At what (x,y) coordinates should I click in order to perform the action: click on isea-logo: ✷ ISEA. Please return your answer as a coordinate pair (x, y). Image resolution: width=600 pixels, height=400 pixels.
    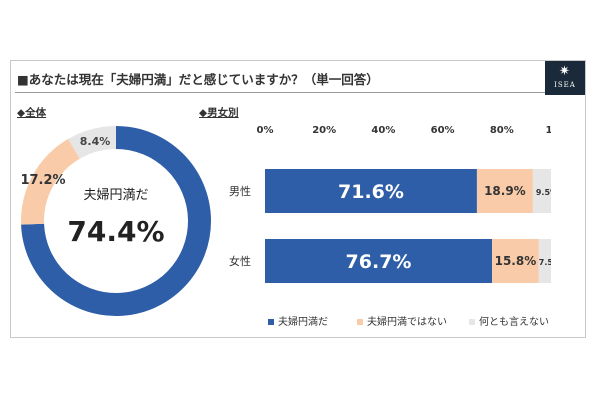
    Looking at the image, I should click on (565, 78).